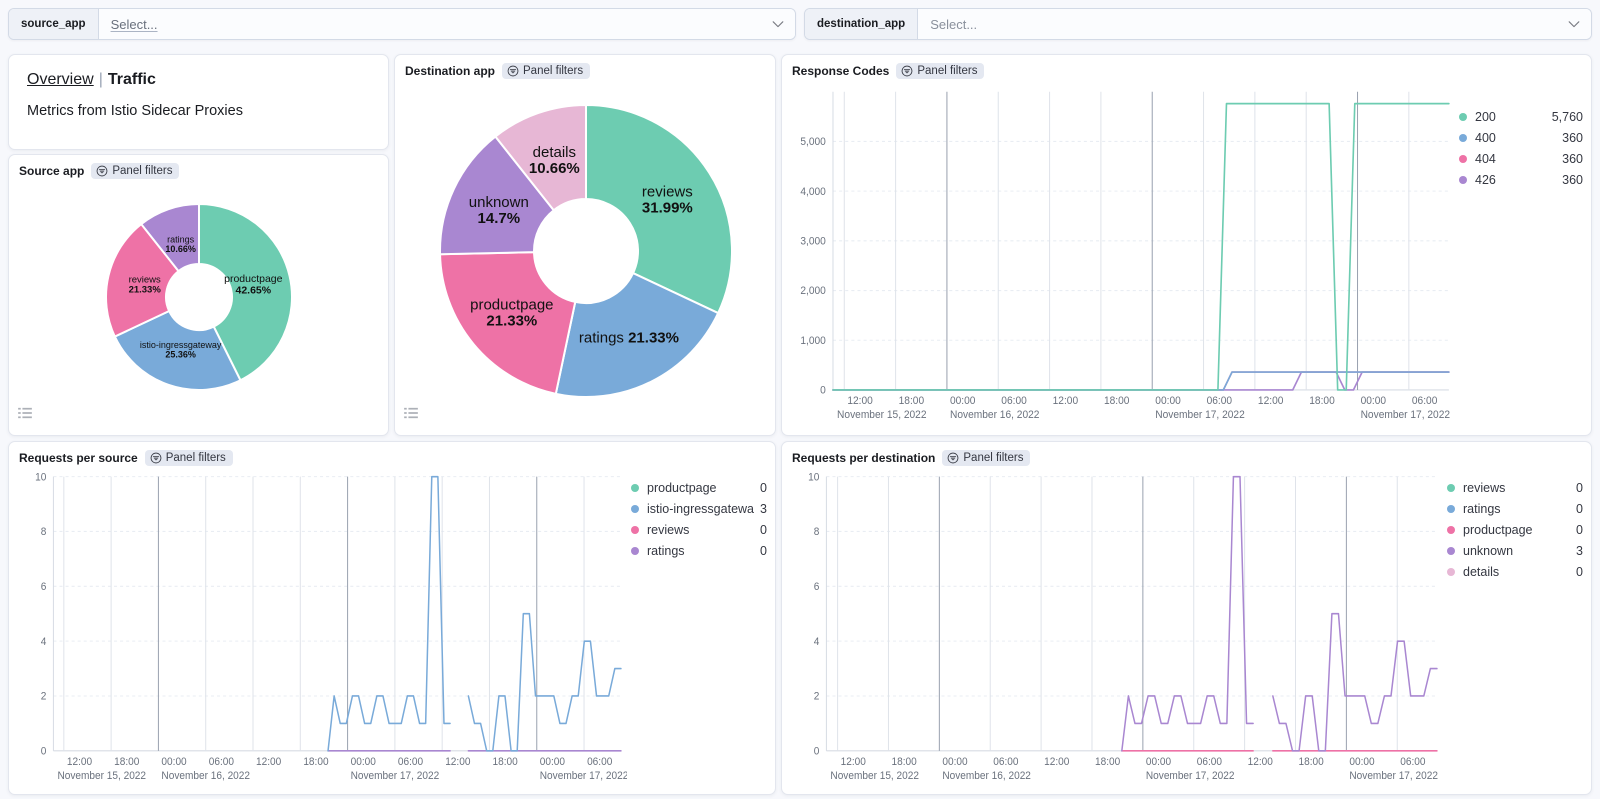 The height and width of the screenshot is (799, 1600). Describe the element at coordinates (817, 751) in the screenshot. I see `y-axis-tick: 0` at that location.